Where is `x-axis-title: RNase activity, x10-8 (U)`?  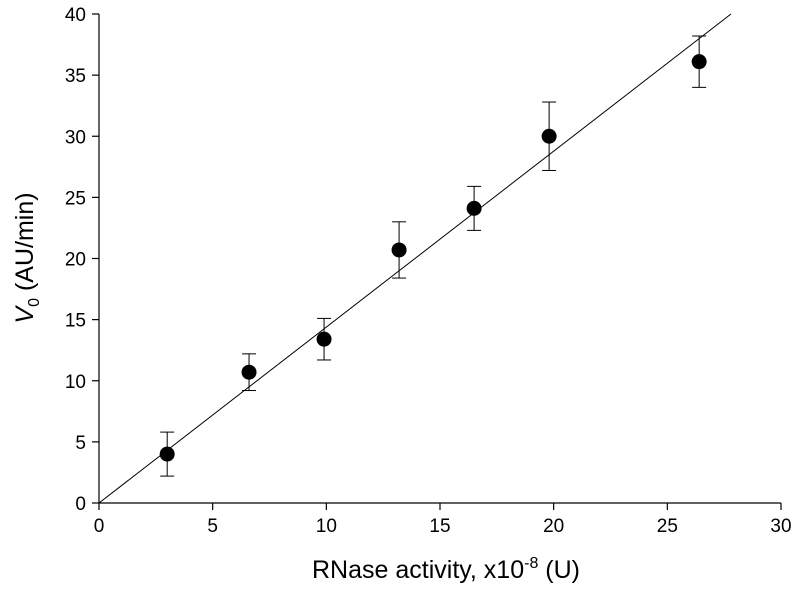
x-axis-title: RNase activity, x10-8 (U) is located at coordinates (446, 569).